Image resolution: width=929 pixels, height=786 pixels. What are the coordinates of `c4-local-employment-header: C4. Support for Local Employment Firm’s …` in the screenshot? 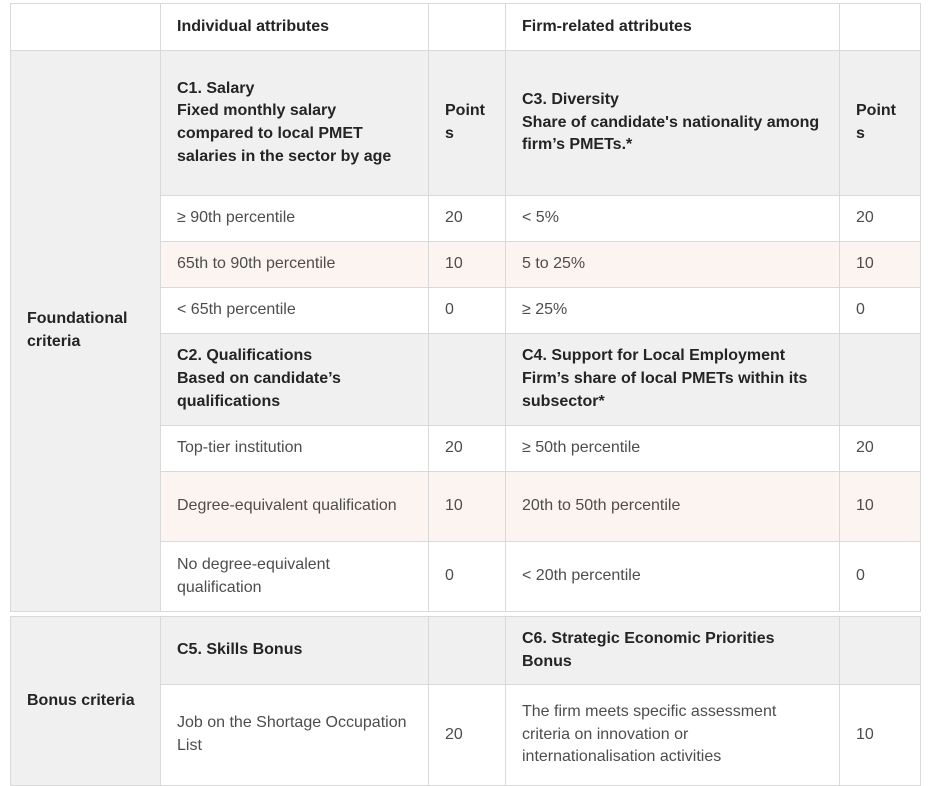 It's located at (672, 379).